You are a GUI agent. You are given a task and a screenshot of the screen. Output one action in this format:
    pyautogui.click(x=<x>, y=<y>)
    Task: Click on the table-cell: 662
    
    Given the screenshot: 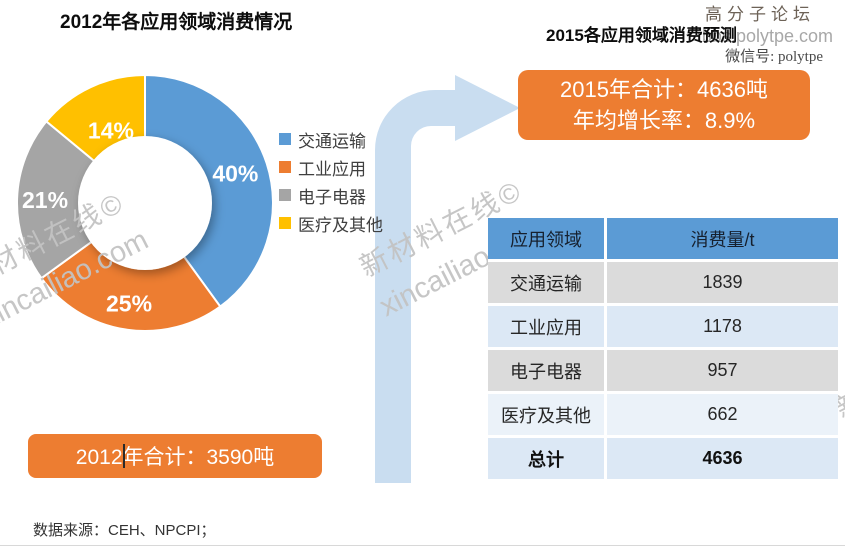 What is the action you would take?
    pyautogui.click(x=722, y=414)
    